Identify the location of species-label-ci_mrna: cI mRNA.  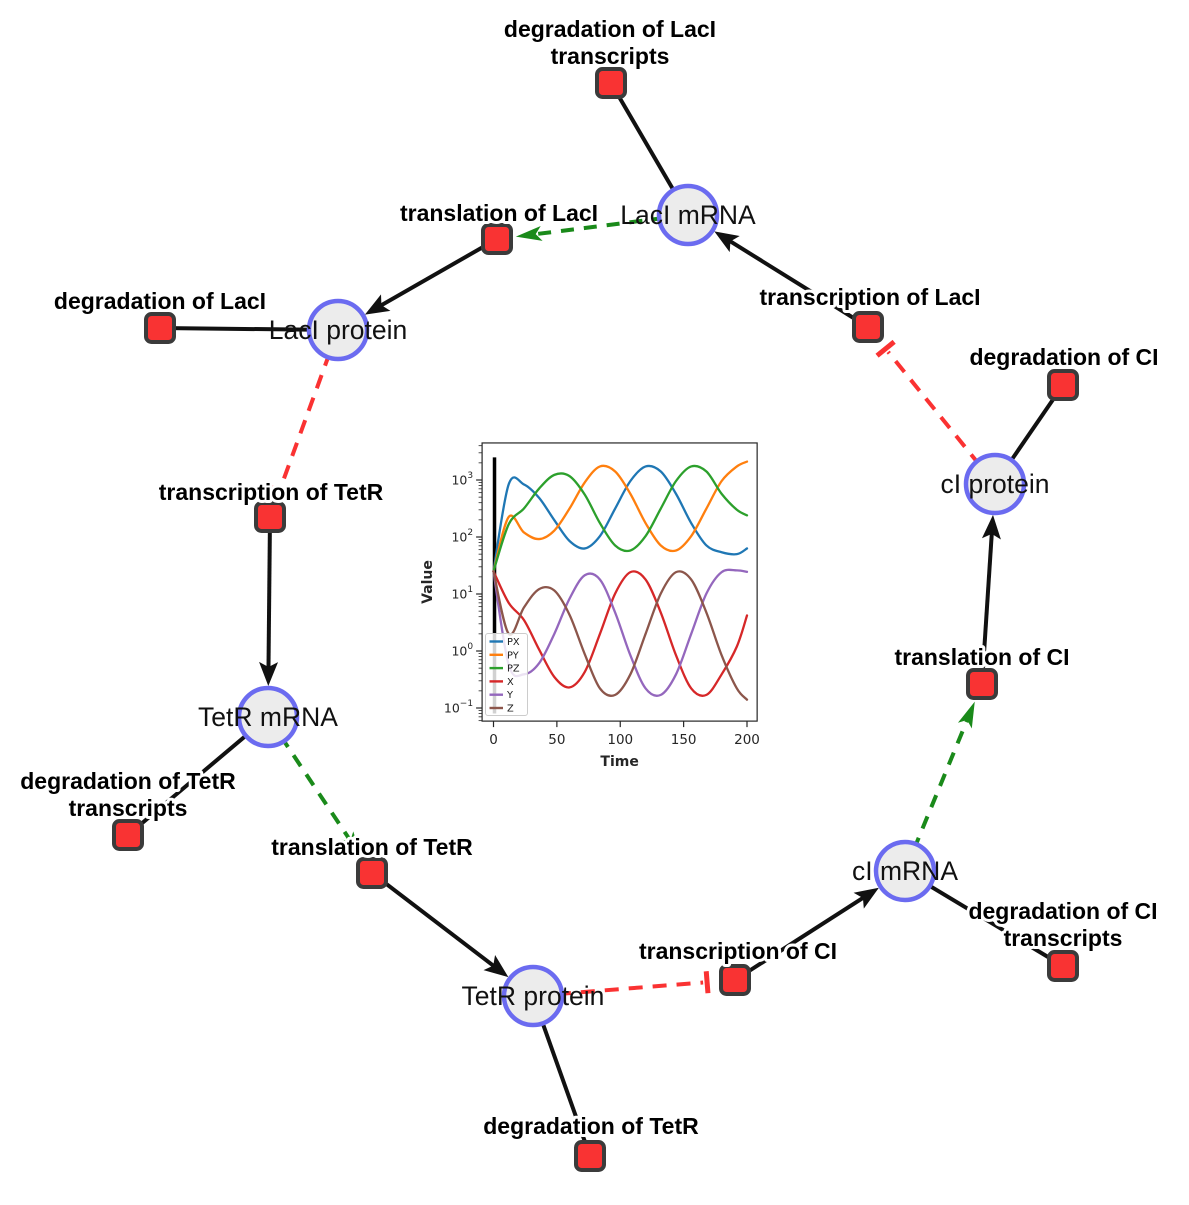
(905, 871).